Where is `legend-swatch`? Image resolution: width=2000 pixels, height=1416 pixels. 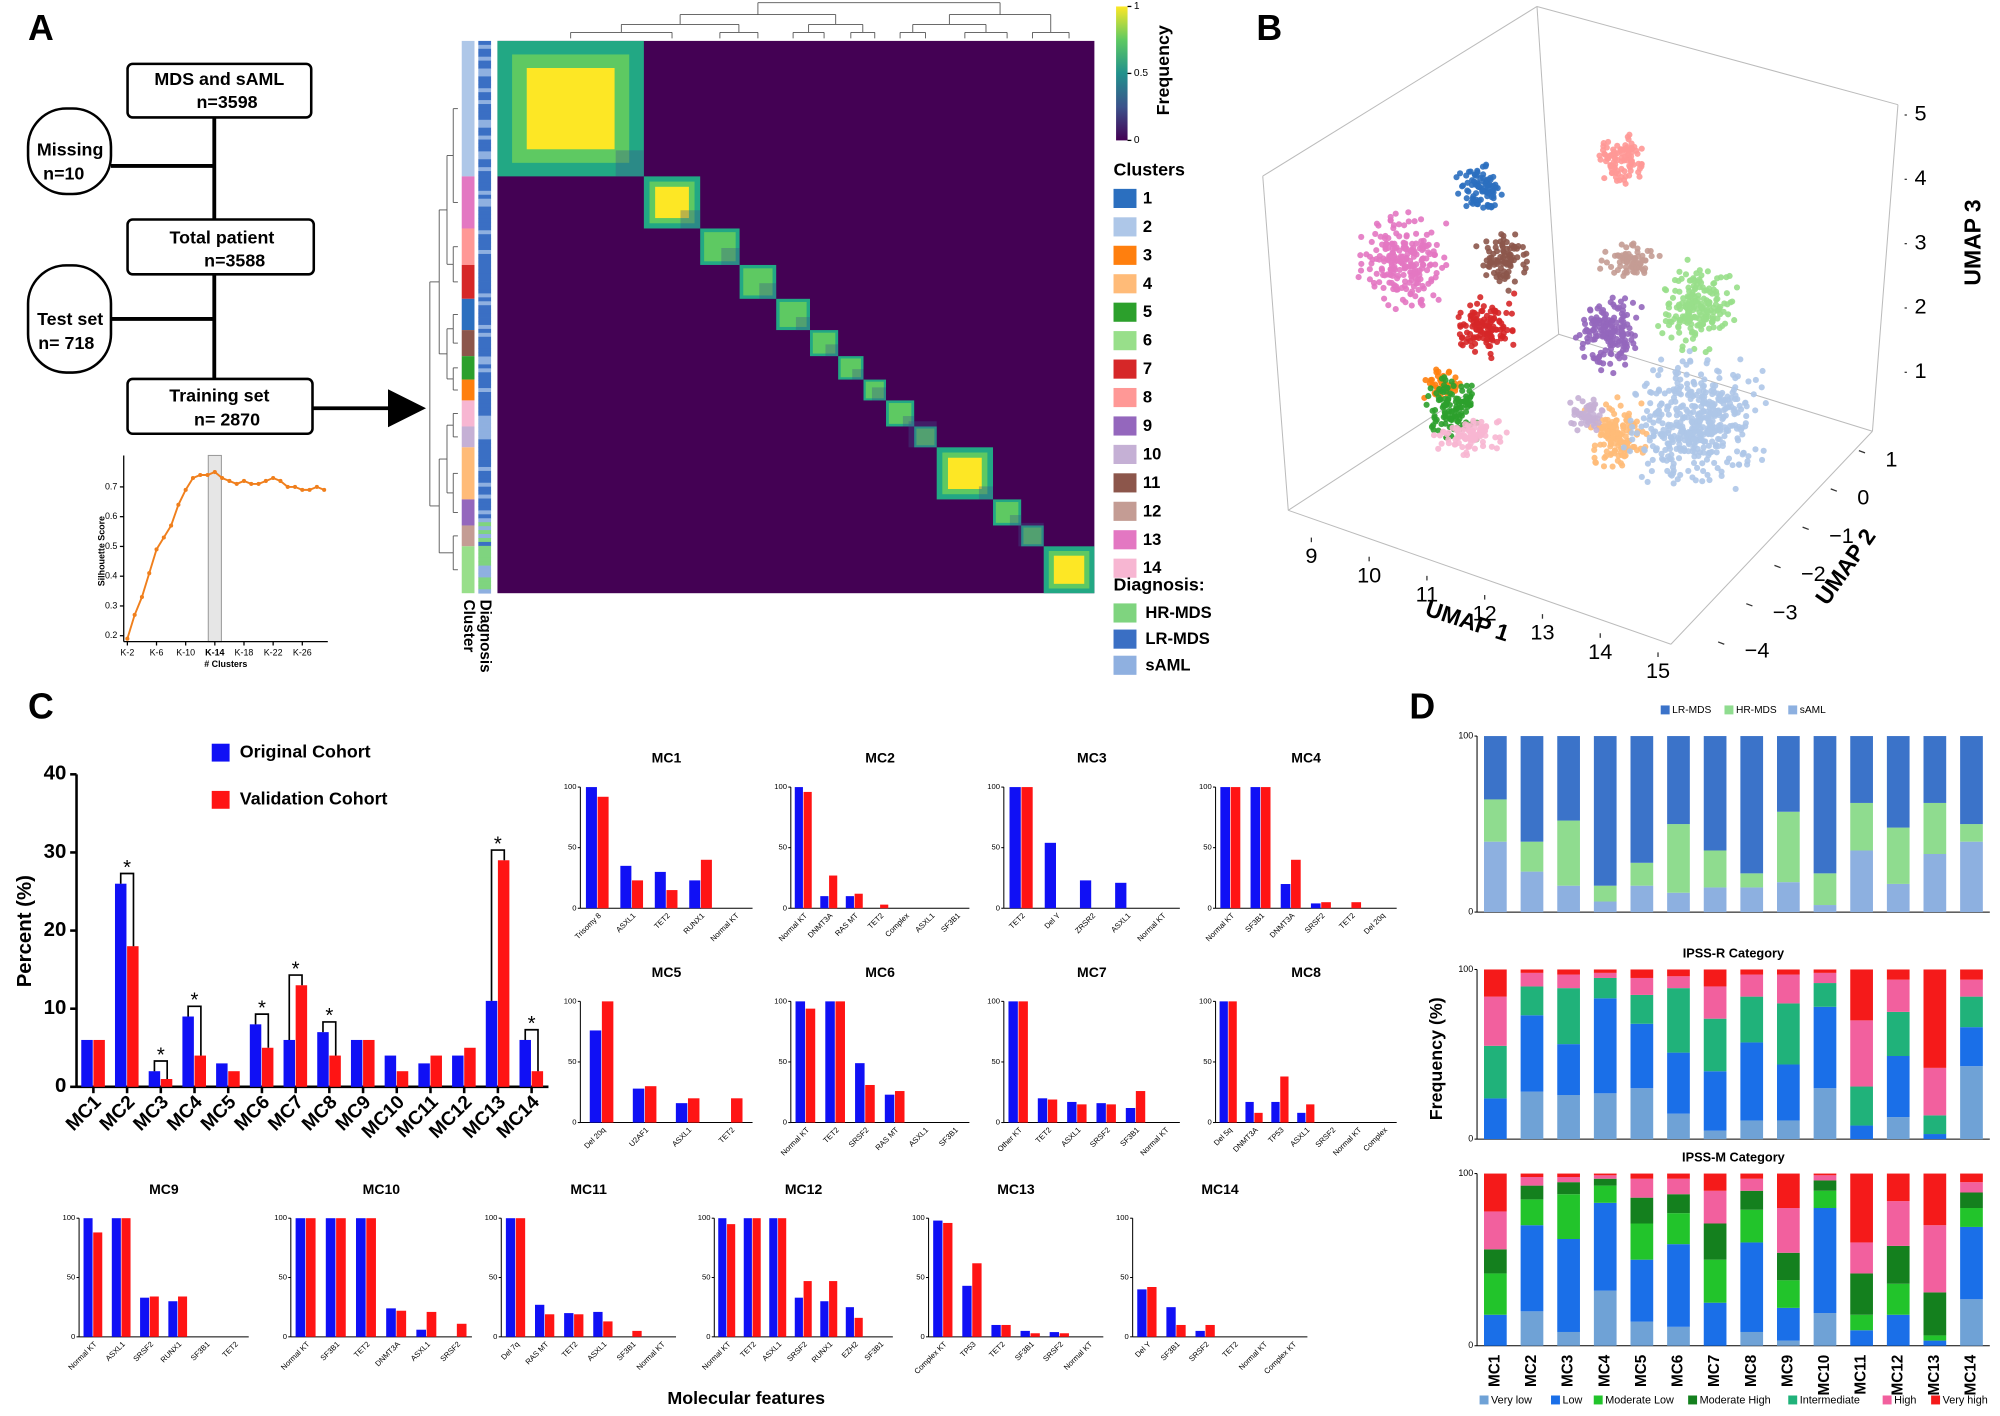 legend-swatch is located at coordinates (1125, 255).